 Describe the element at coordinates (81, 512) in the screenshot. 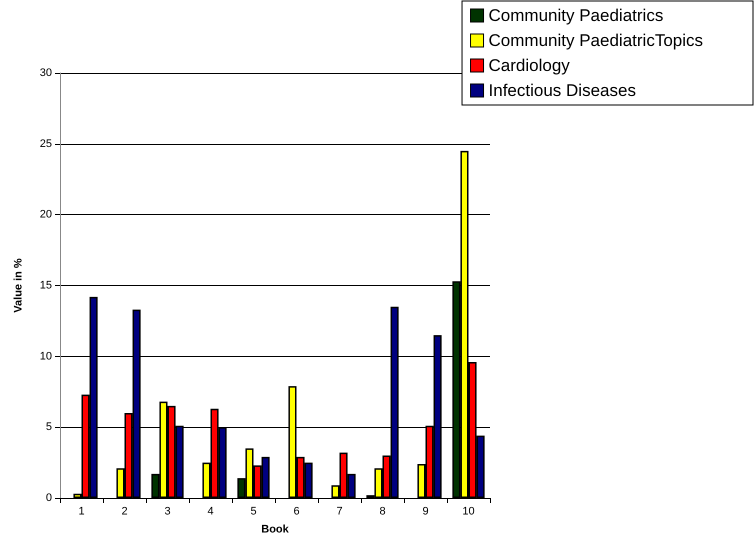

I see `x-tick-label: 1` at that location.